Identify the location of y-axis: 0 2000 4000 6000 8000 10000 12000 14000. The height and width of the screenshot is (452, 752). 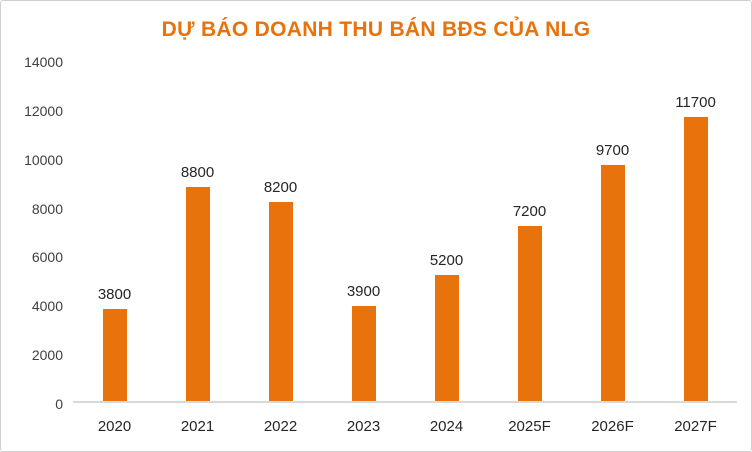
(44, 233).